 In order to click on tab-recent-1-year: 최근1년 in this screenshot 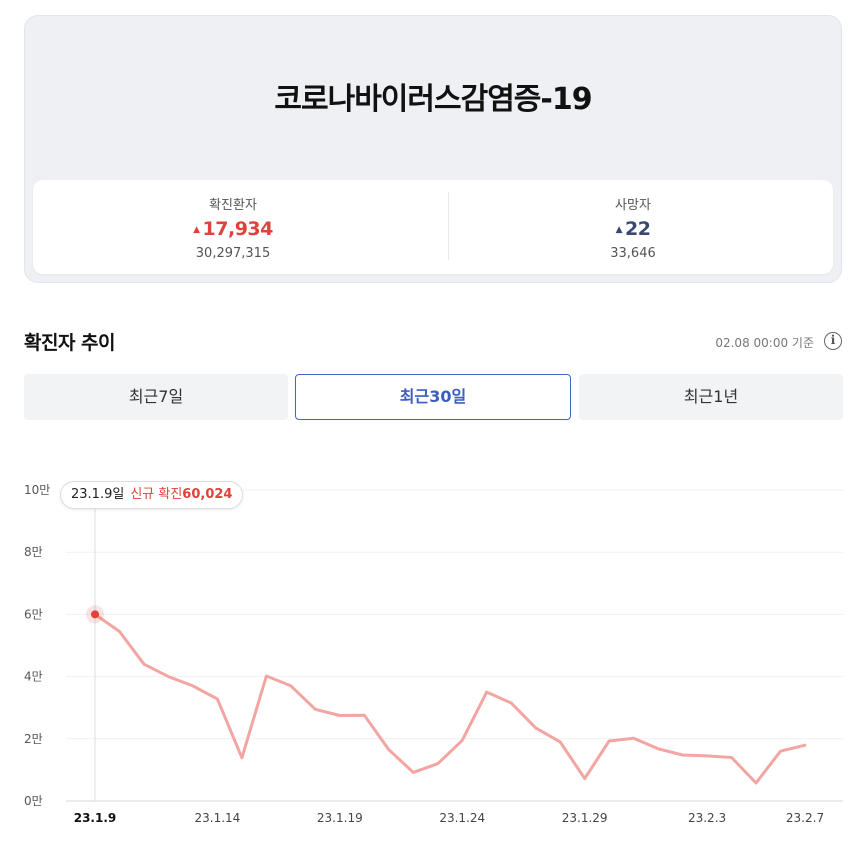, I will do `click(711, 397)`.